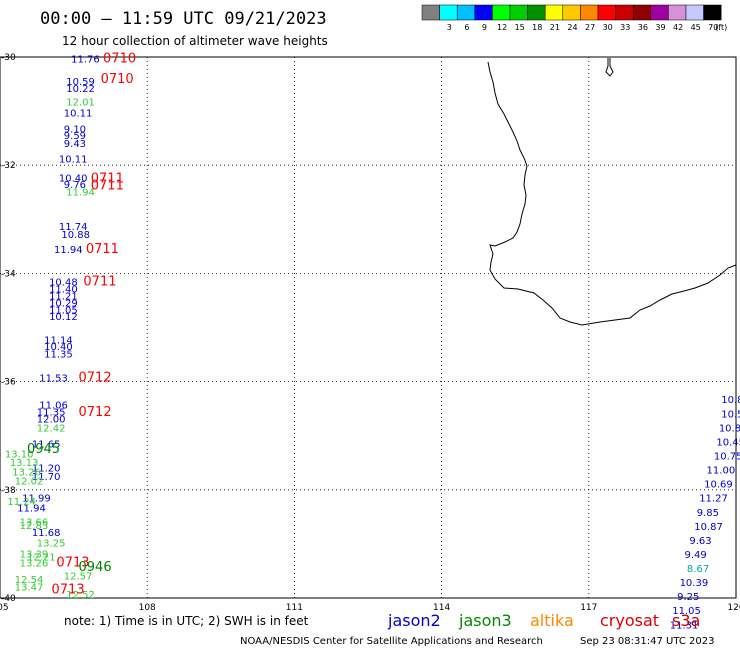 The width and height of the screenshot is (740, 650). What do you see at coordinates (36, 499) in the screenshot?
I see `wave-height-value: 11.99` at bounding box center [36, 499].